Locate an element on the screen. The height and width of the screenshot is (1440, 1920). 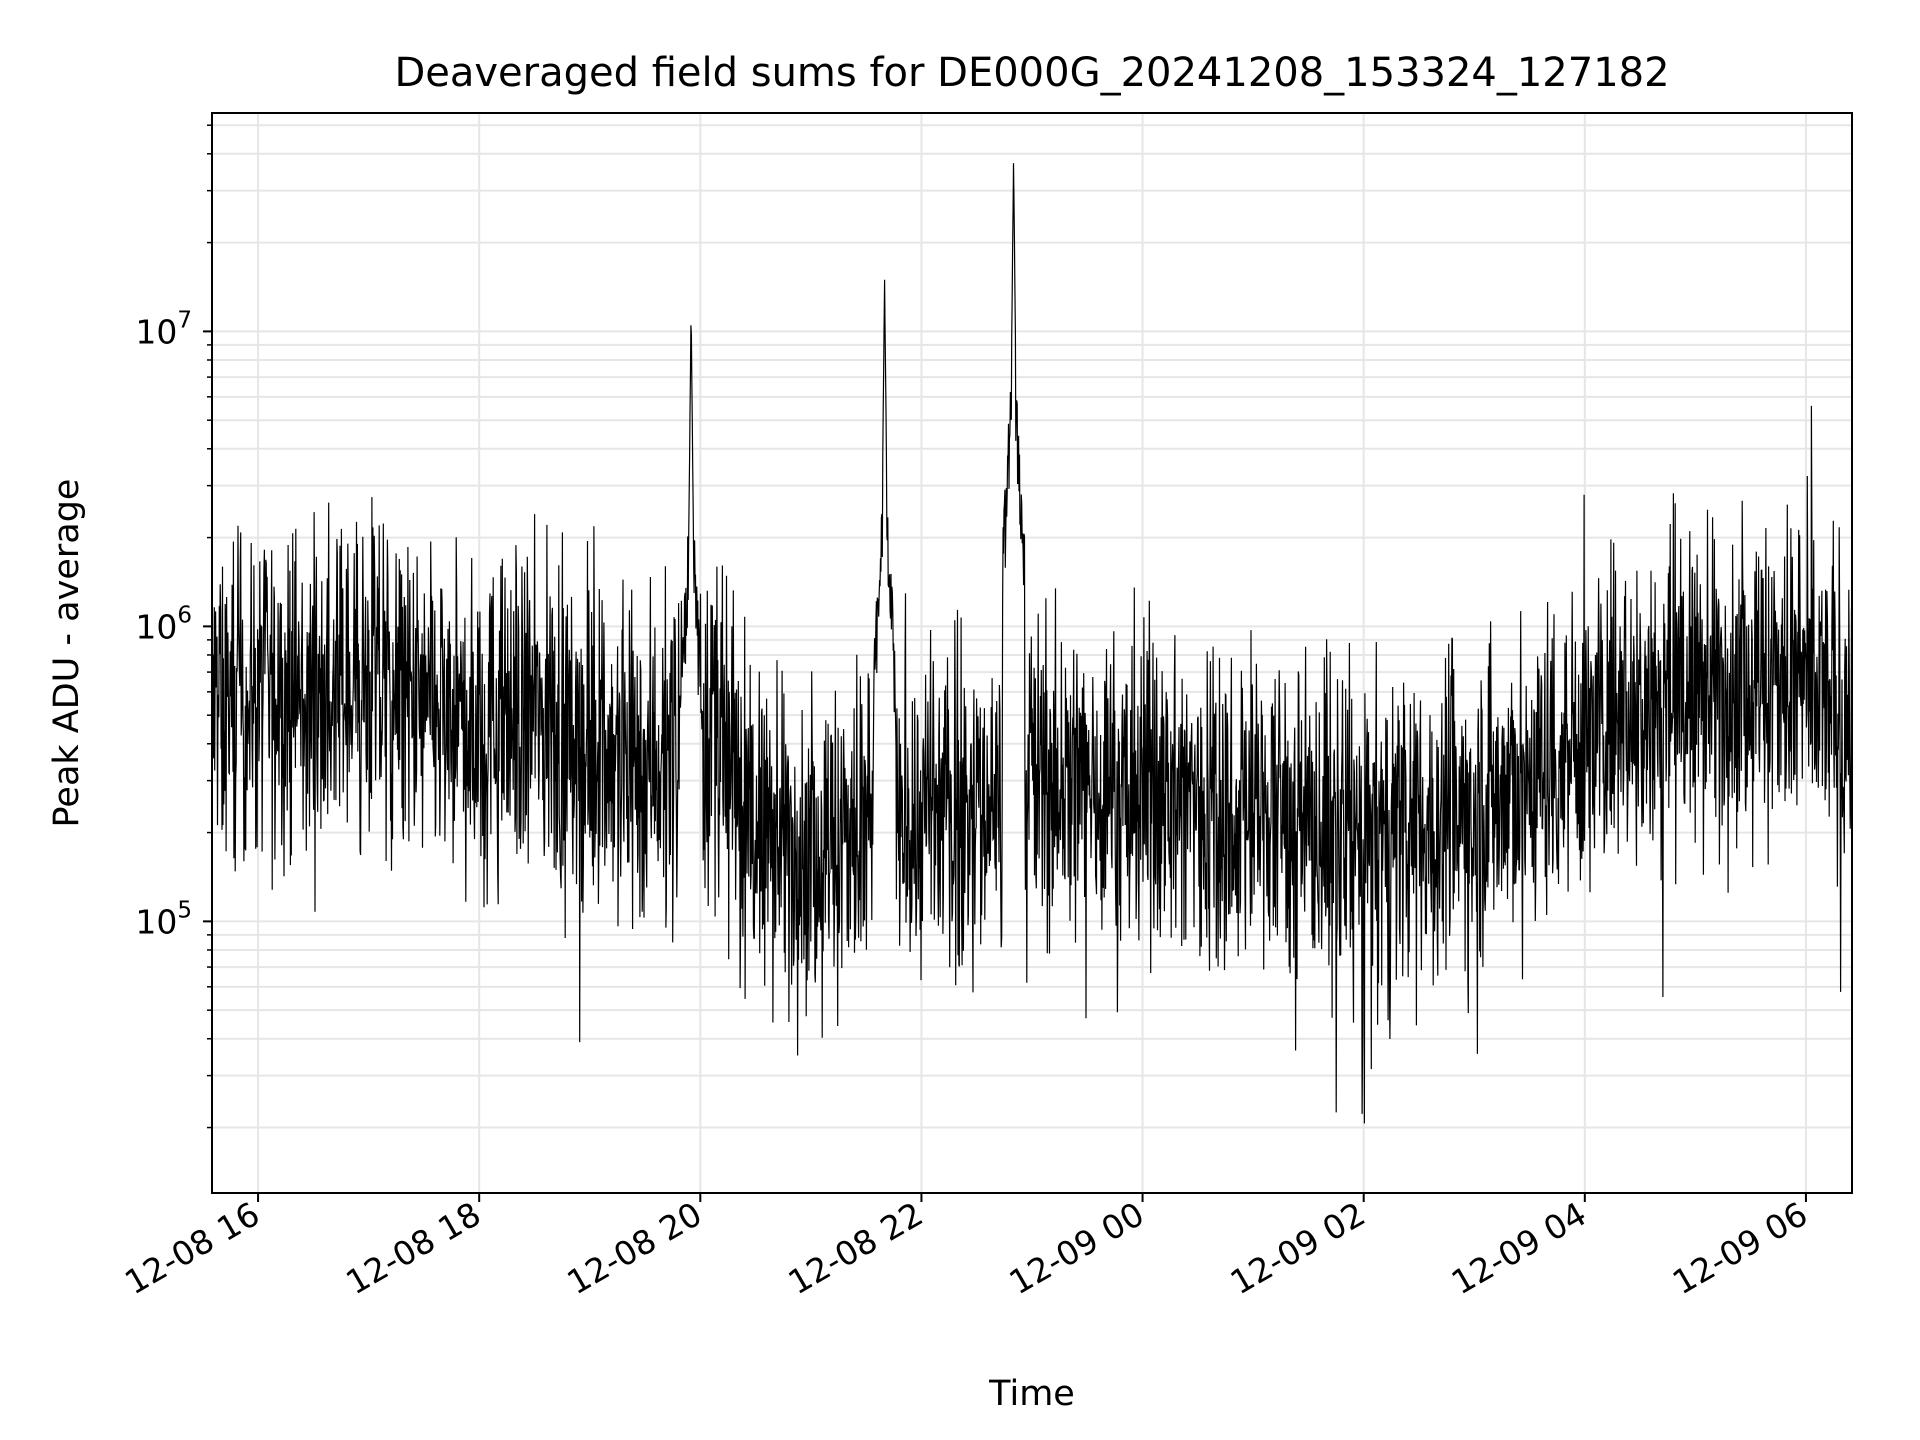
y-axis-label: Peak ADU - average is located at coordinates (67, 653).